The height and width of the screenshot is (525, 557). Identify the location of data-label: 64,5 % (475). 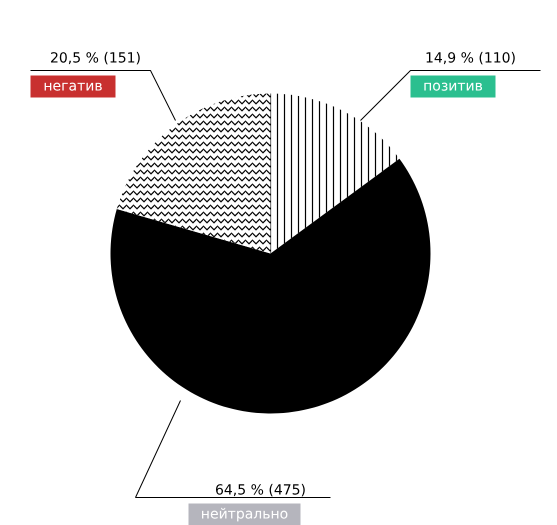
(260, 490).